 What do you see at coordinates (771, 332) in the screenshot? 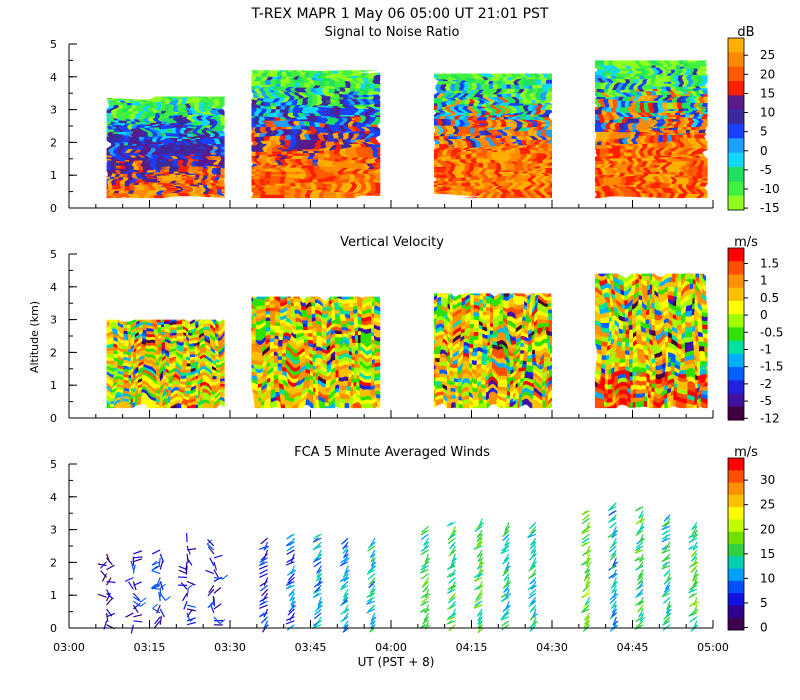
I see `colorbar-label: -0.5` at bounding box center [771, 332].